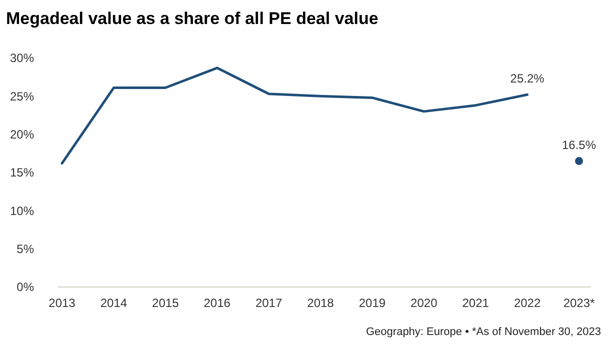 This screenshot has width=613, height=347. What do you see at coordinates (25, 287) in the screenshot?
I see `y-tick-label: 0%` at bounding box center [25, 287].